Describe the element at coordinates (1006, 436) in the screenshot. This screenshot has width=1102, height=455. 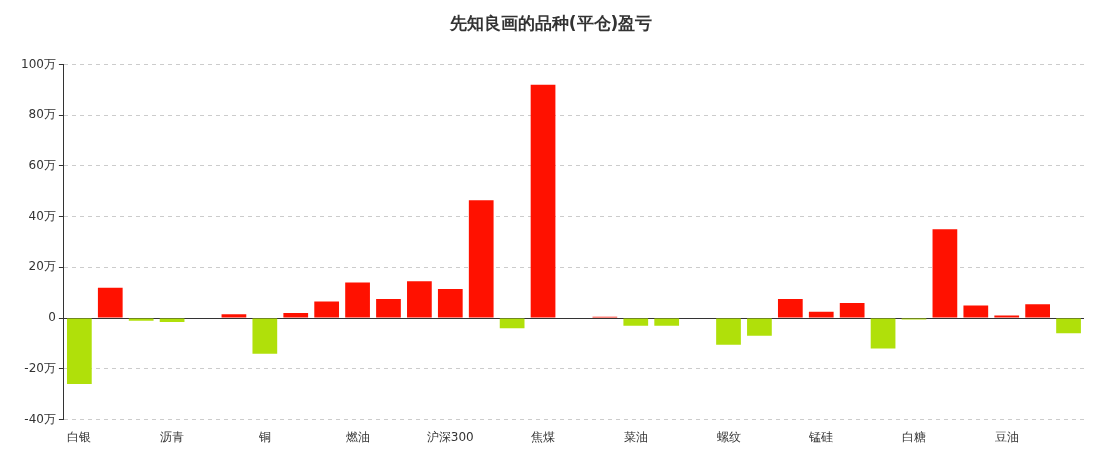
I see `x-tick-label: 豆油` at that location.